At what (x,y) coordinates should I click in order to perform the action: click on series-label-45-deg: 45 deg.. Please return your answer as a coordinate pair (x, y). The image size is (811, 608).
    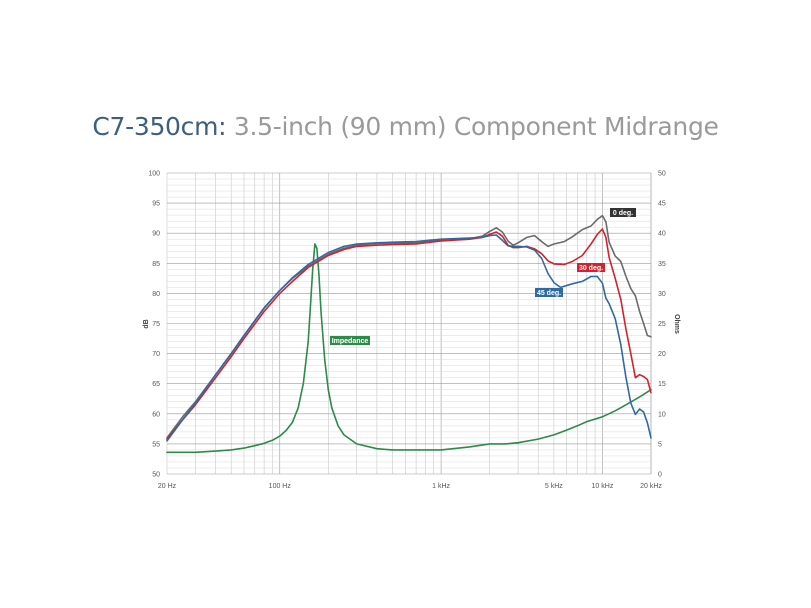
    Looking at the image, I should click on (549, 292).